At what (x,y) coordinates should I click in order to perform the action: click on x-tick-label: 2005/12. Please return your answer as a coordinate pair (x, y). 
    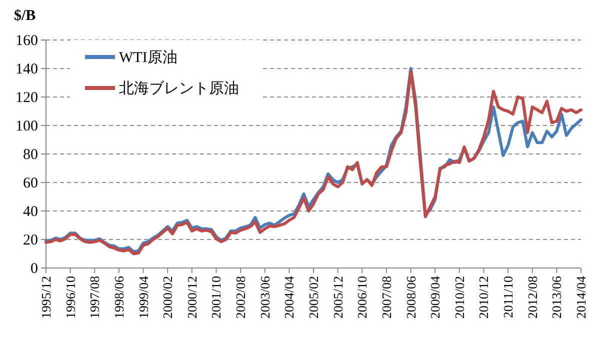
    Looking at the image, I should click on (338, 297).